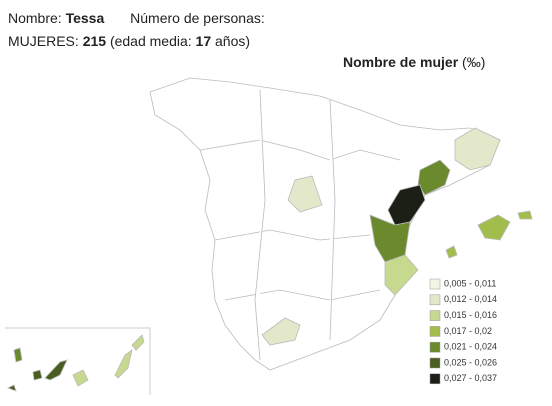 Image resolution: width=552 pixels, height=406 pixels. I want to click on age: 17, so click(203, 41).